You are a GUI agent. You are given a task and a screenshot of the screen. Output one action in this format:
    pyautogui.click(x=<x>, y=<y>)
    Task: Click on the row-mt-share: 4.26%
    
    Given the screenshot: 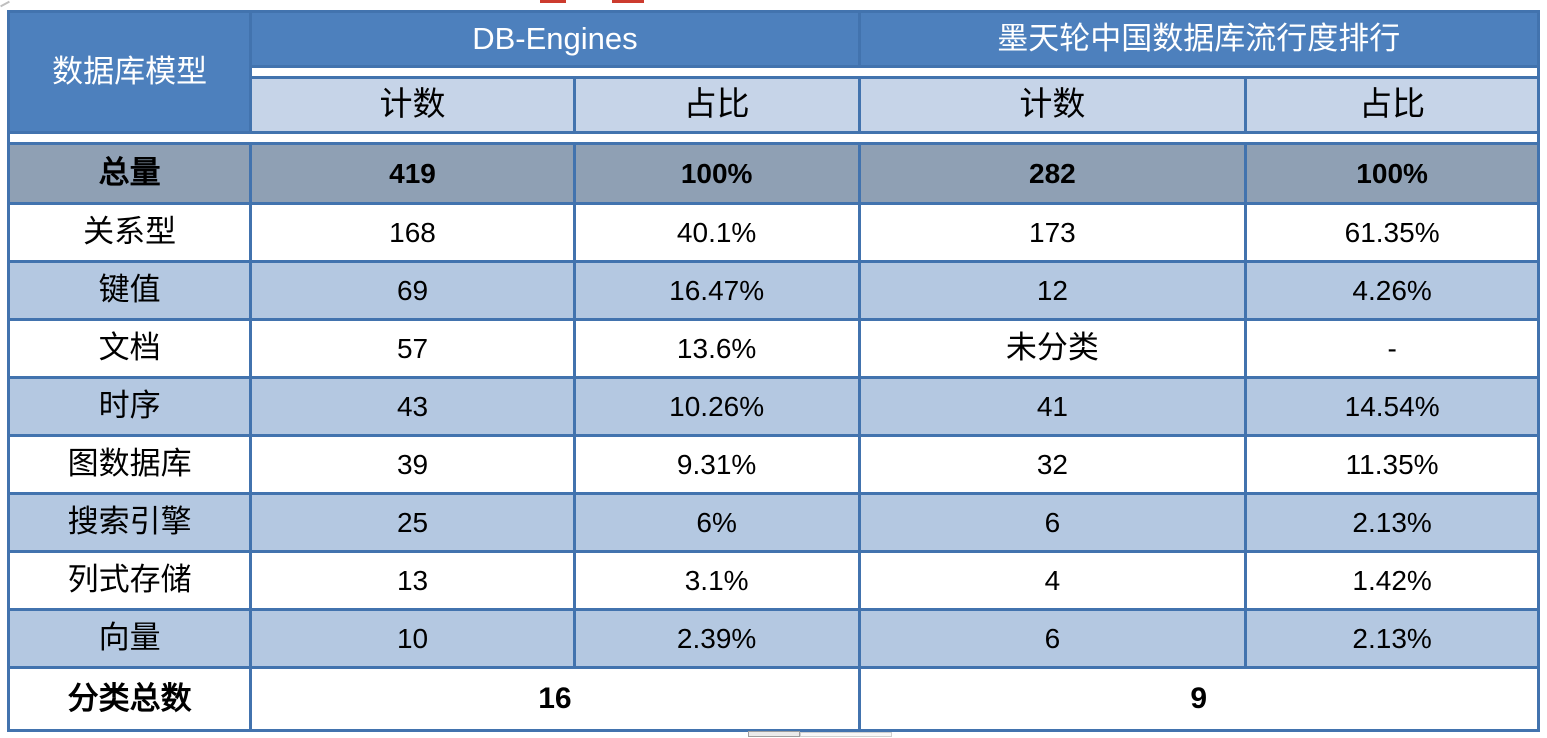 What is the action you would take?
    pyautogui.click(x=1392, y=290)
    